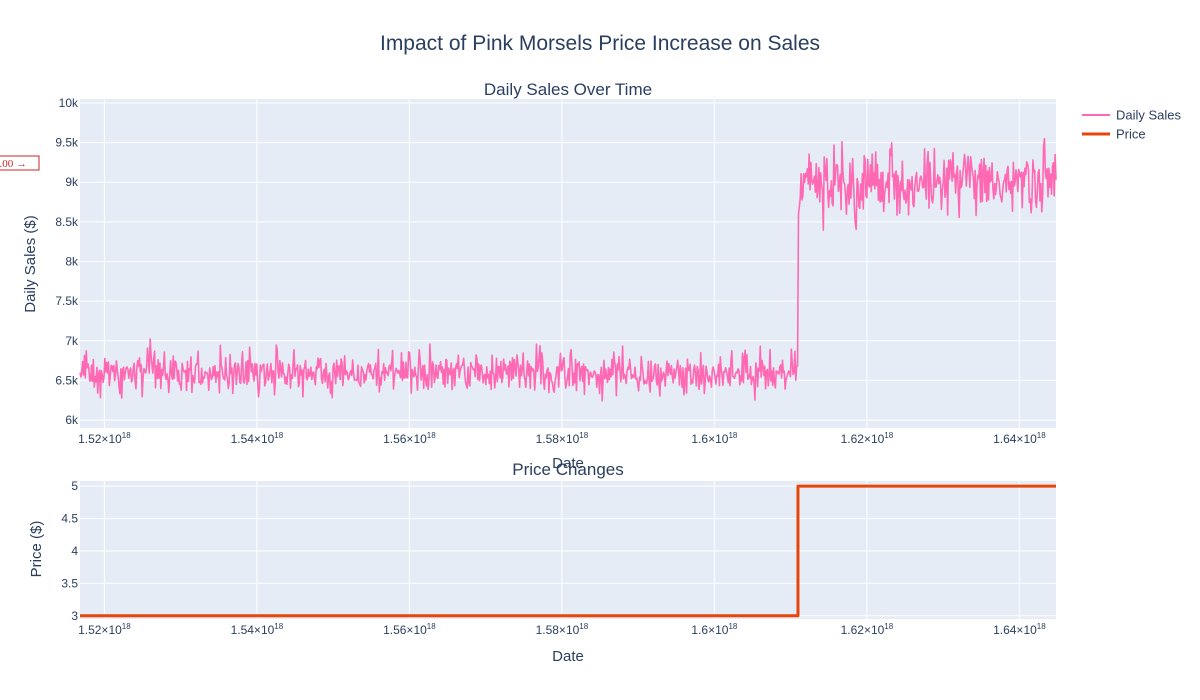 The image size is (1200, 700). Describe the element at coordinates (69, 103) in the screenshot. I see `y-tick-label: 10k` at that location.